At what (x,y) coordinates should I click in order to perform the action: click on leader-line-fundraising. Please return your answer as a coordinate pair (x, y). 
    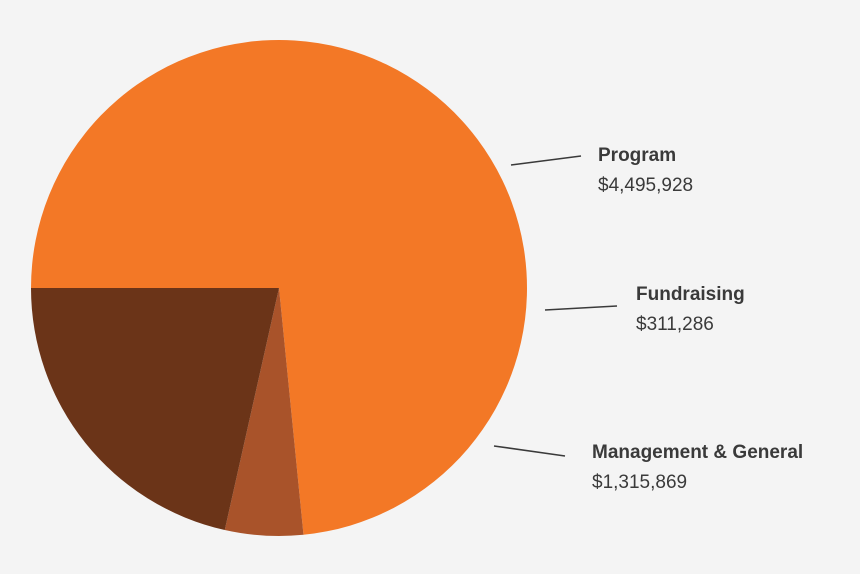
    Looking at the image, I should click on (581, 308).